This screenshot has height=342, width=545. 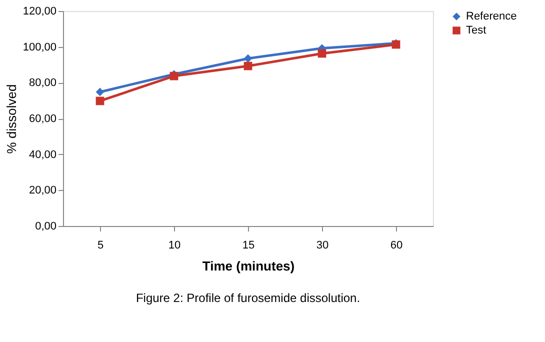 What do you see at coordinates (42, 154) in the screenshot?
I see `y-tick-label: 40,00` at bounding box center [42, 154].